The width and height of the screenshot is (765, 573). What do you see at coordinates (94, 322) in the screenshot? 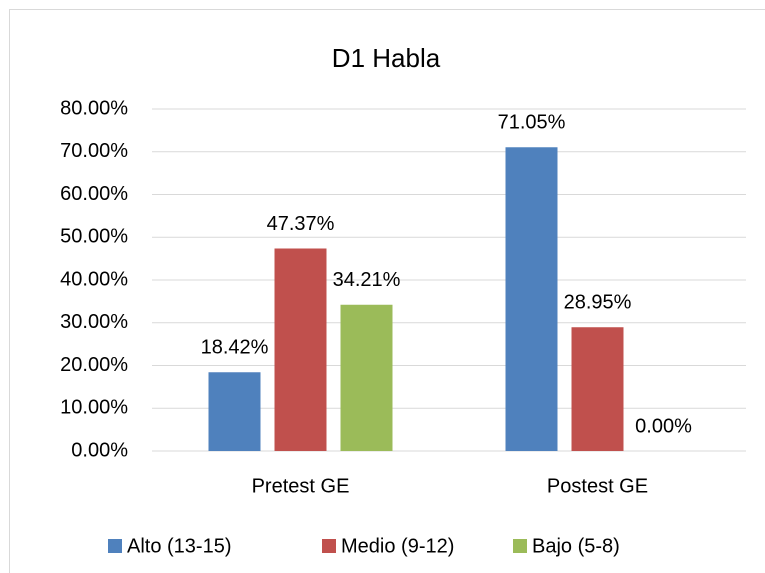
I see `y-tick-label: 30.00%` at bounding box center [94, 322].